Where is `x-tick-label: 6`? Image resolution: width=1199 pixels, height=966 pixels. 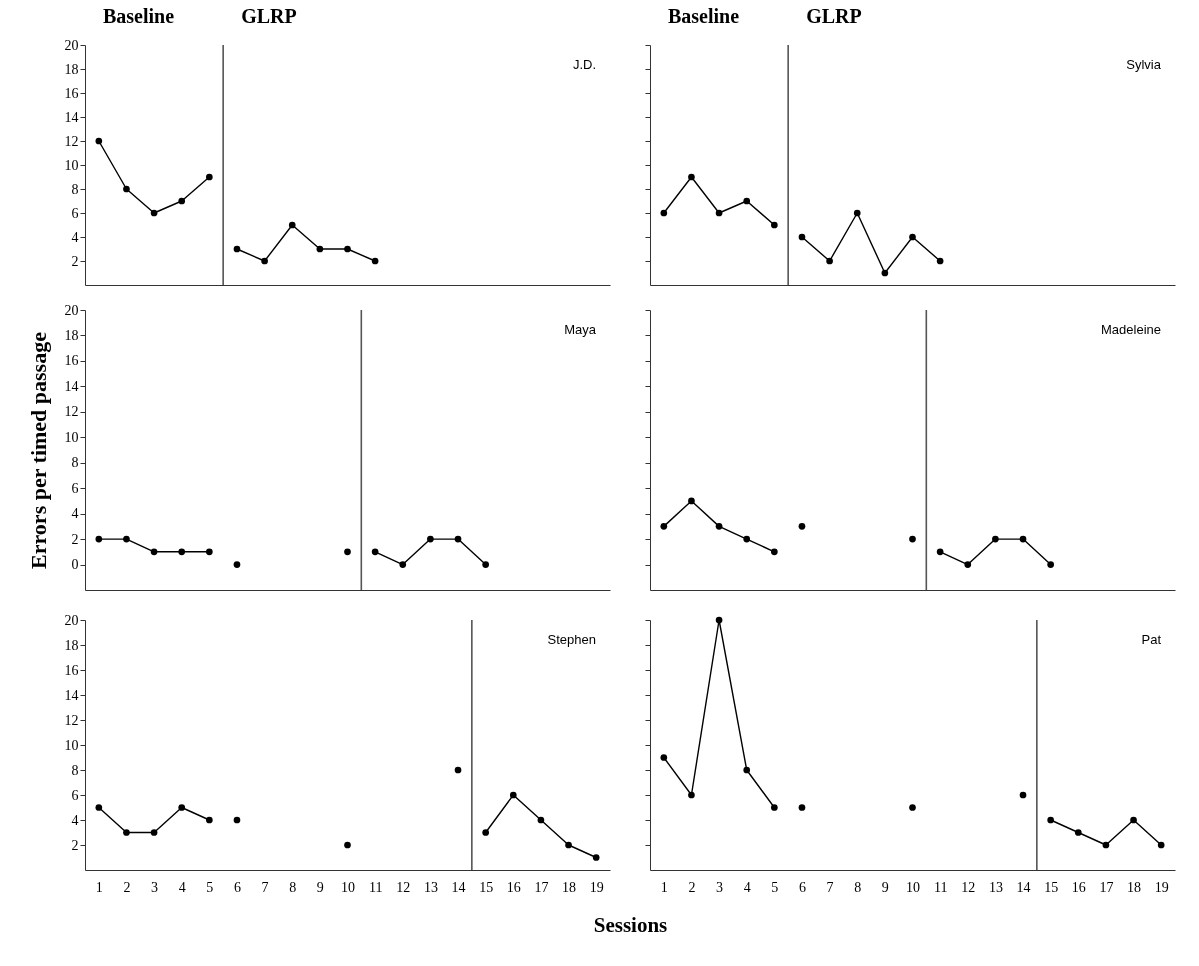
x-tick-label: 6 is located at coordinates (802, 887).